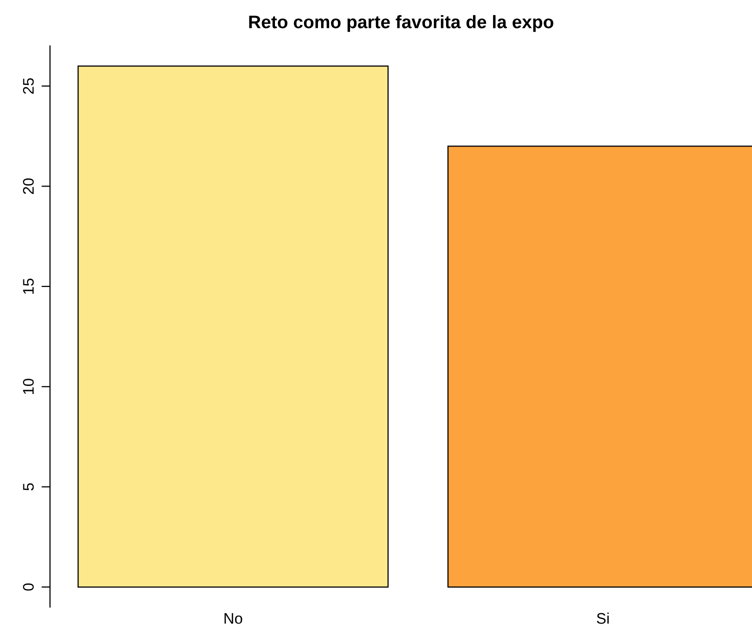  Describe the element at coordinates (233, 618) in the screenshot. I see `x-tick-label: No` at that location.